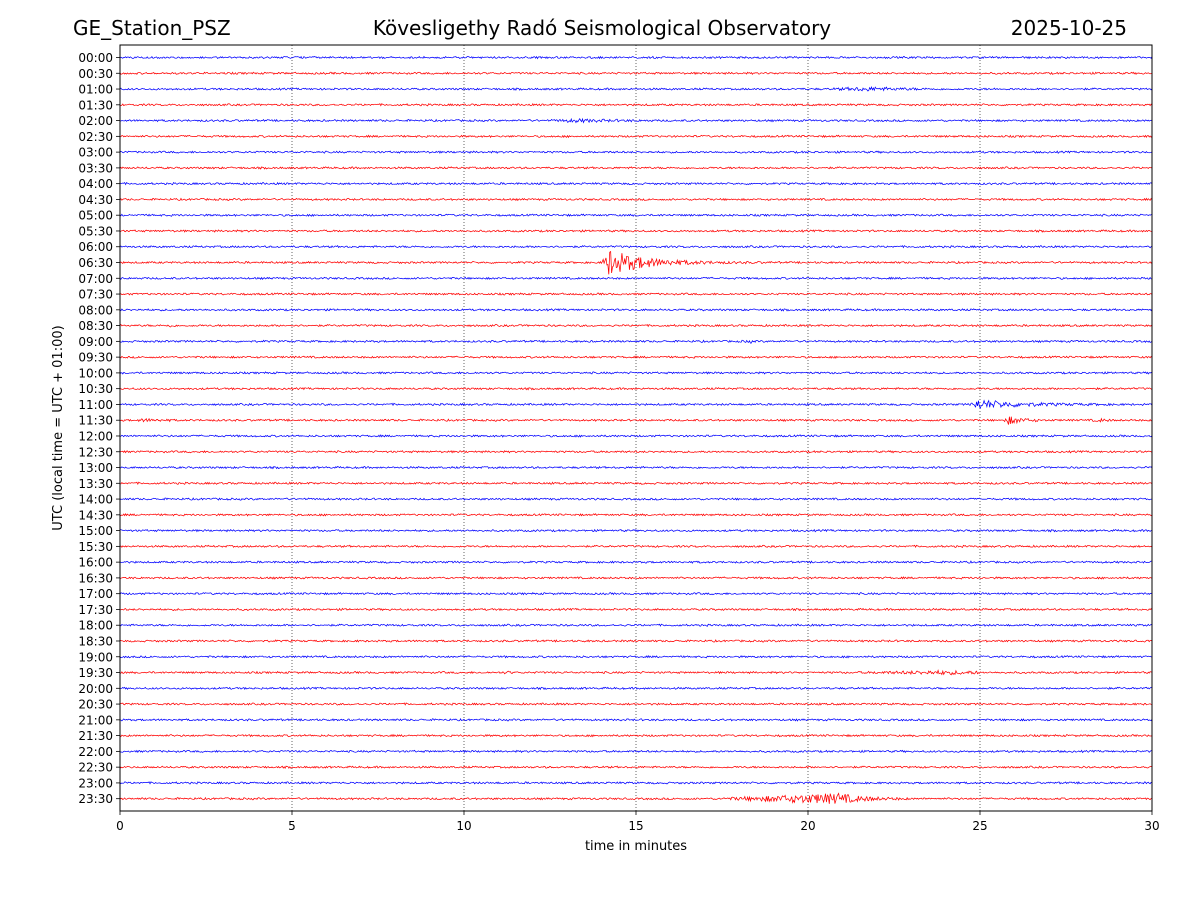 The image size is (1200, 900). I want to click on y-tick-label: 15:00, so click(95, 531).